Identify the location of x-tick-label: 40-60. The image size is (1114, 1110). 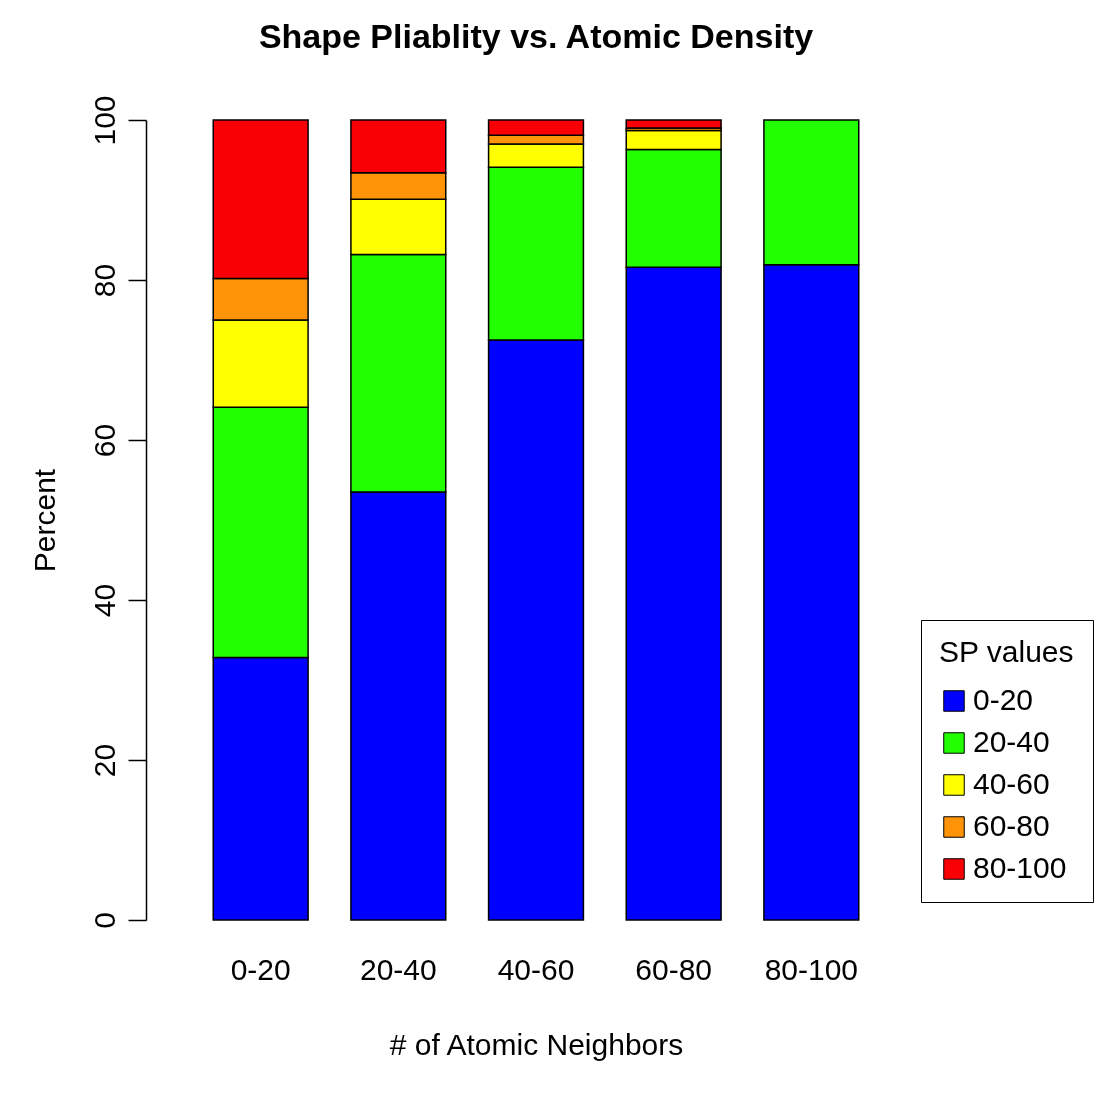
(536, 969).